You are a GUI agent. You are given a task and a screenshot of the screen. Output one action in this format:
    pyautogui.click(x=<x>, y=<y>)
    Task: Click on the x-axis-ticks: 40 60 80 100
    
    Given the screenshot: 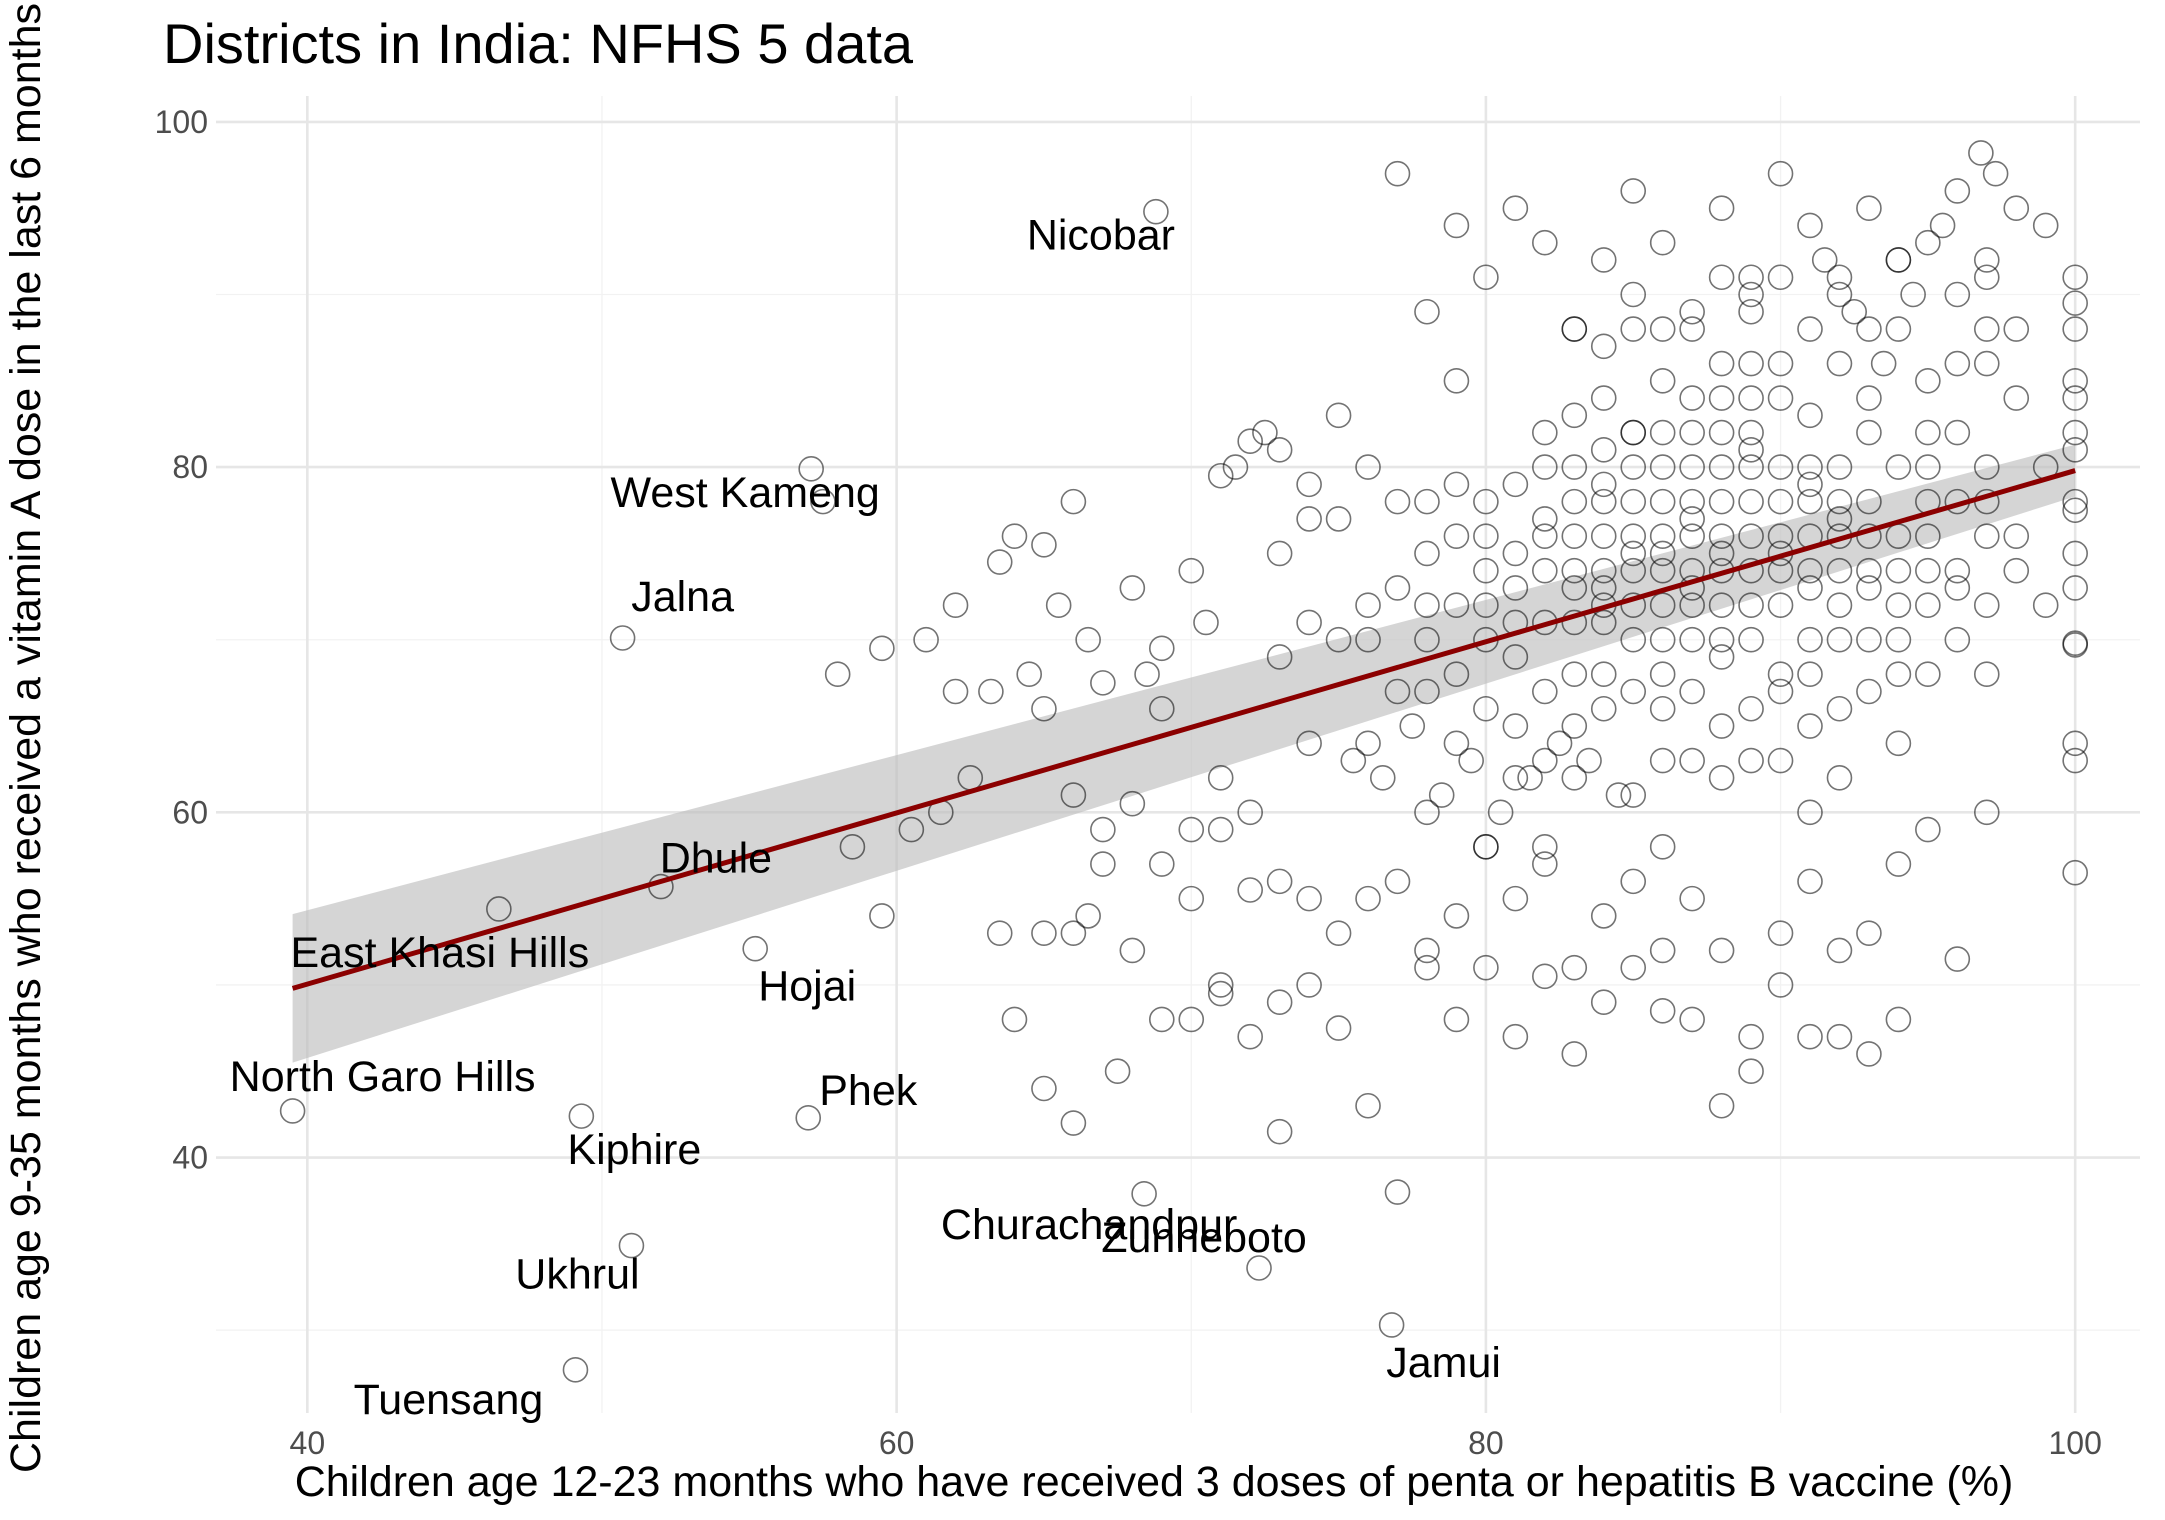 What is the action you would take?
    pyautogui.click(x=1196, y=1443)
    